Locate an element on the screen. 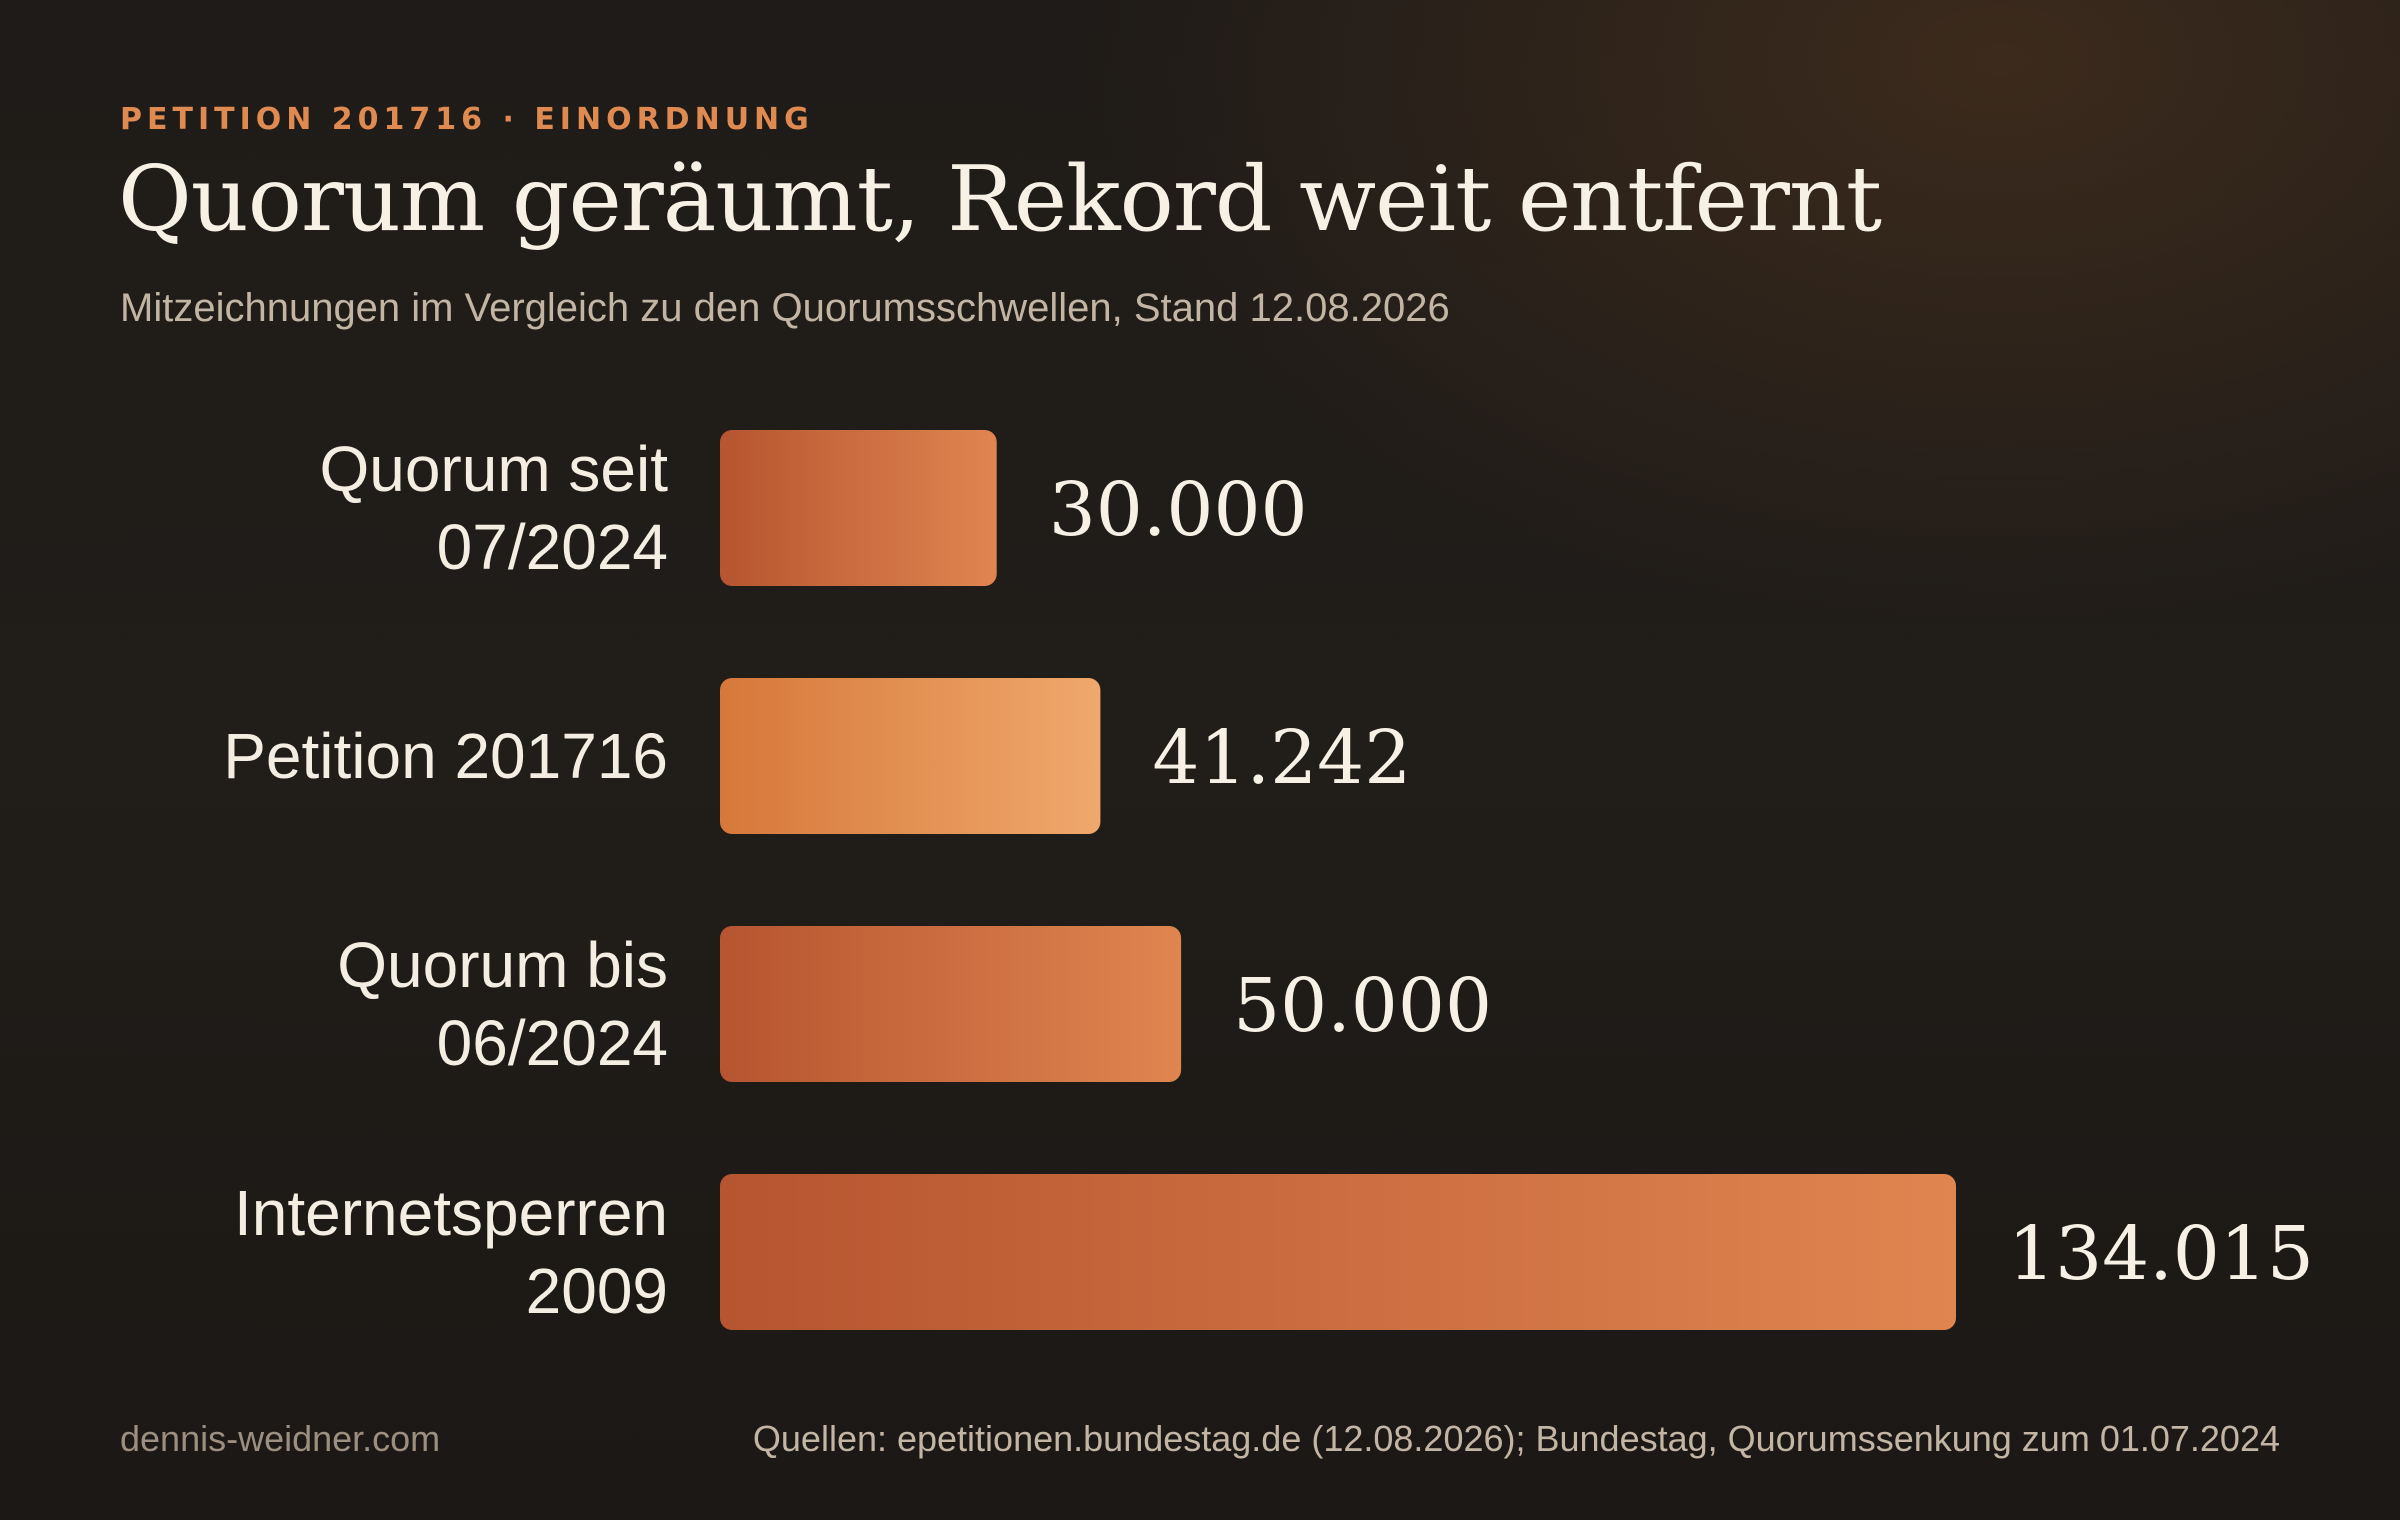  category-label-line: Quorum seit is located at coordinates (493, 469).